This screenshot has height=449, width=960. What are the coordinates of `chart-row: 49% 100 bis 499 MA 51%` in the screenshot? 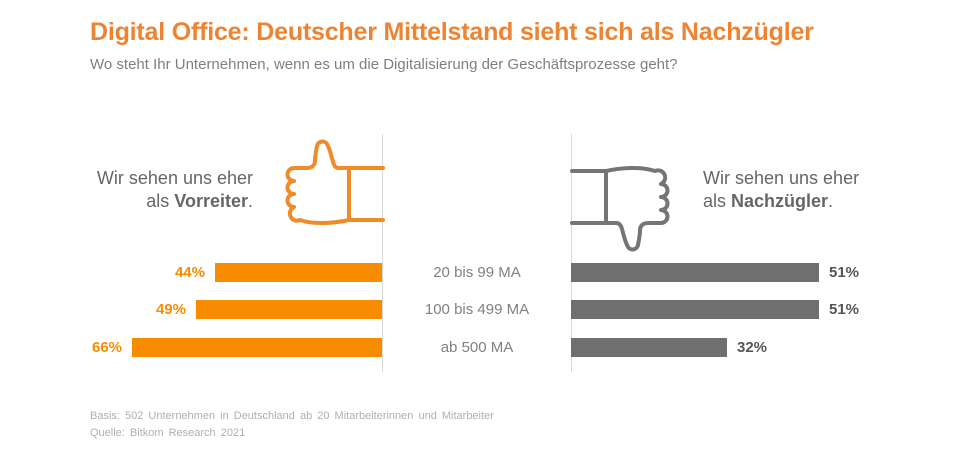 It's located at (480, 309).